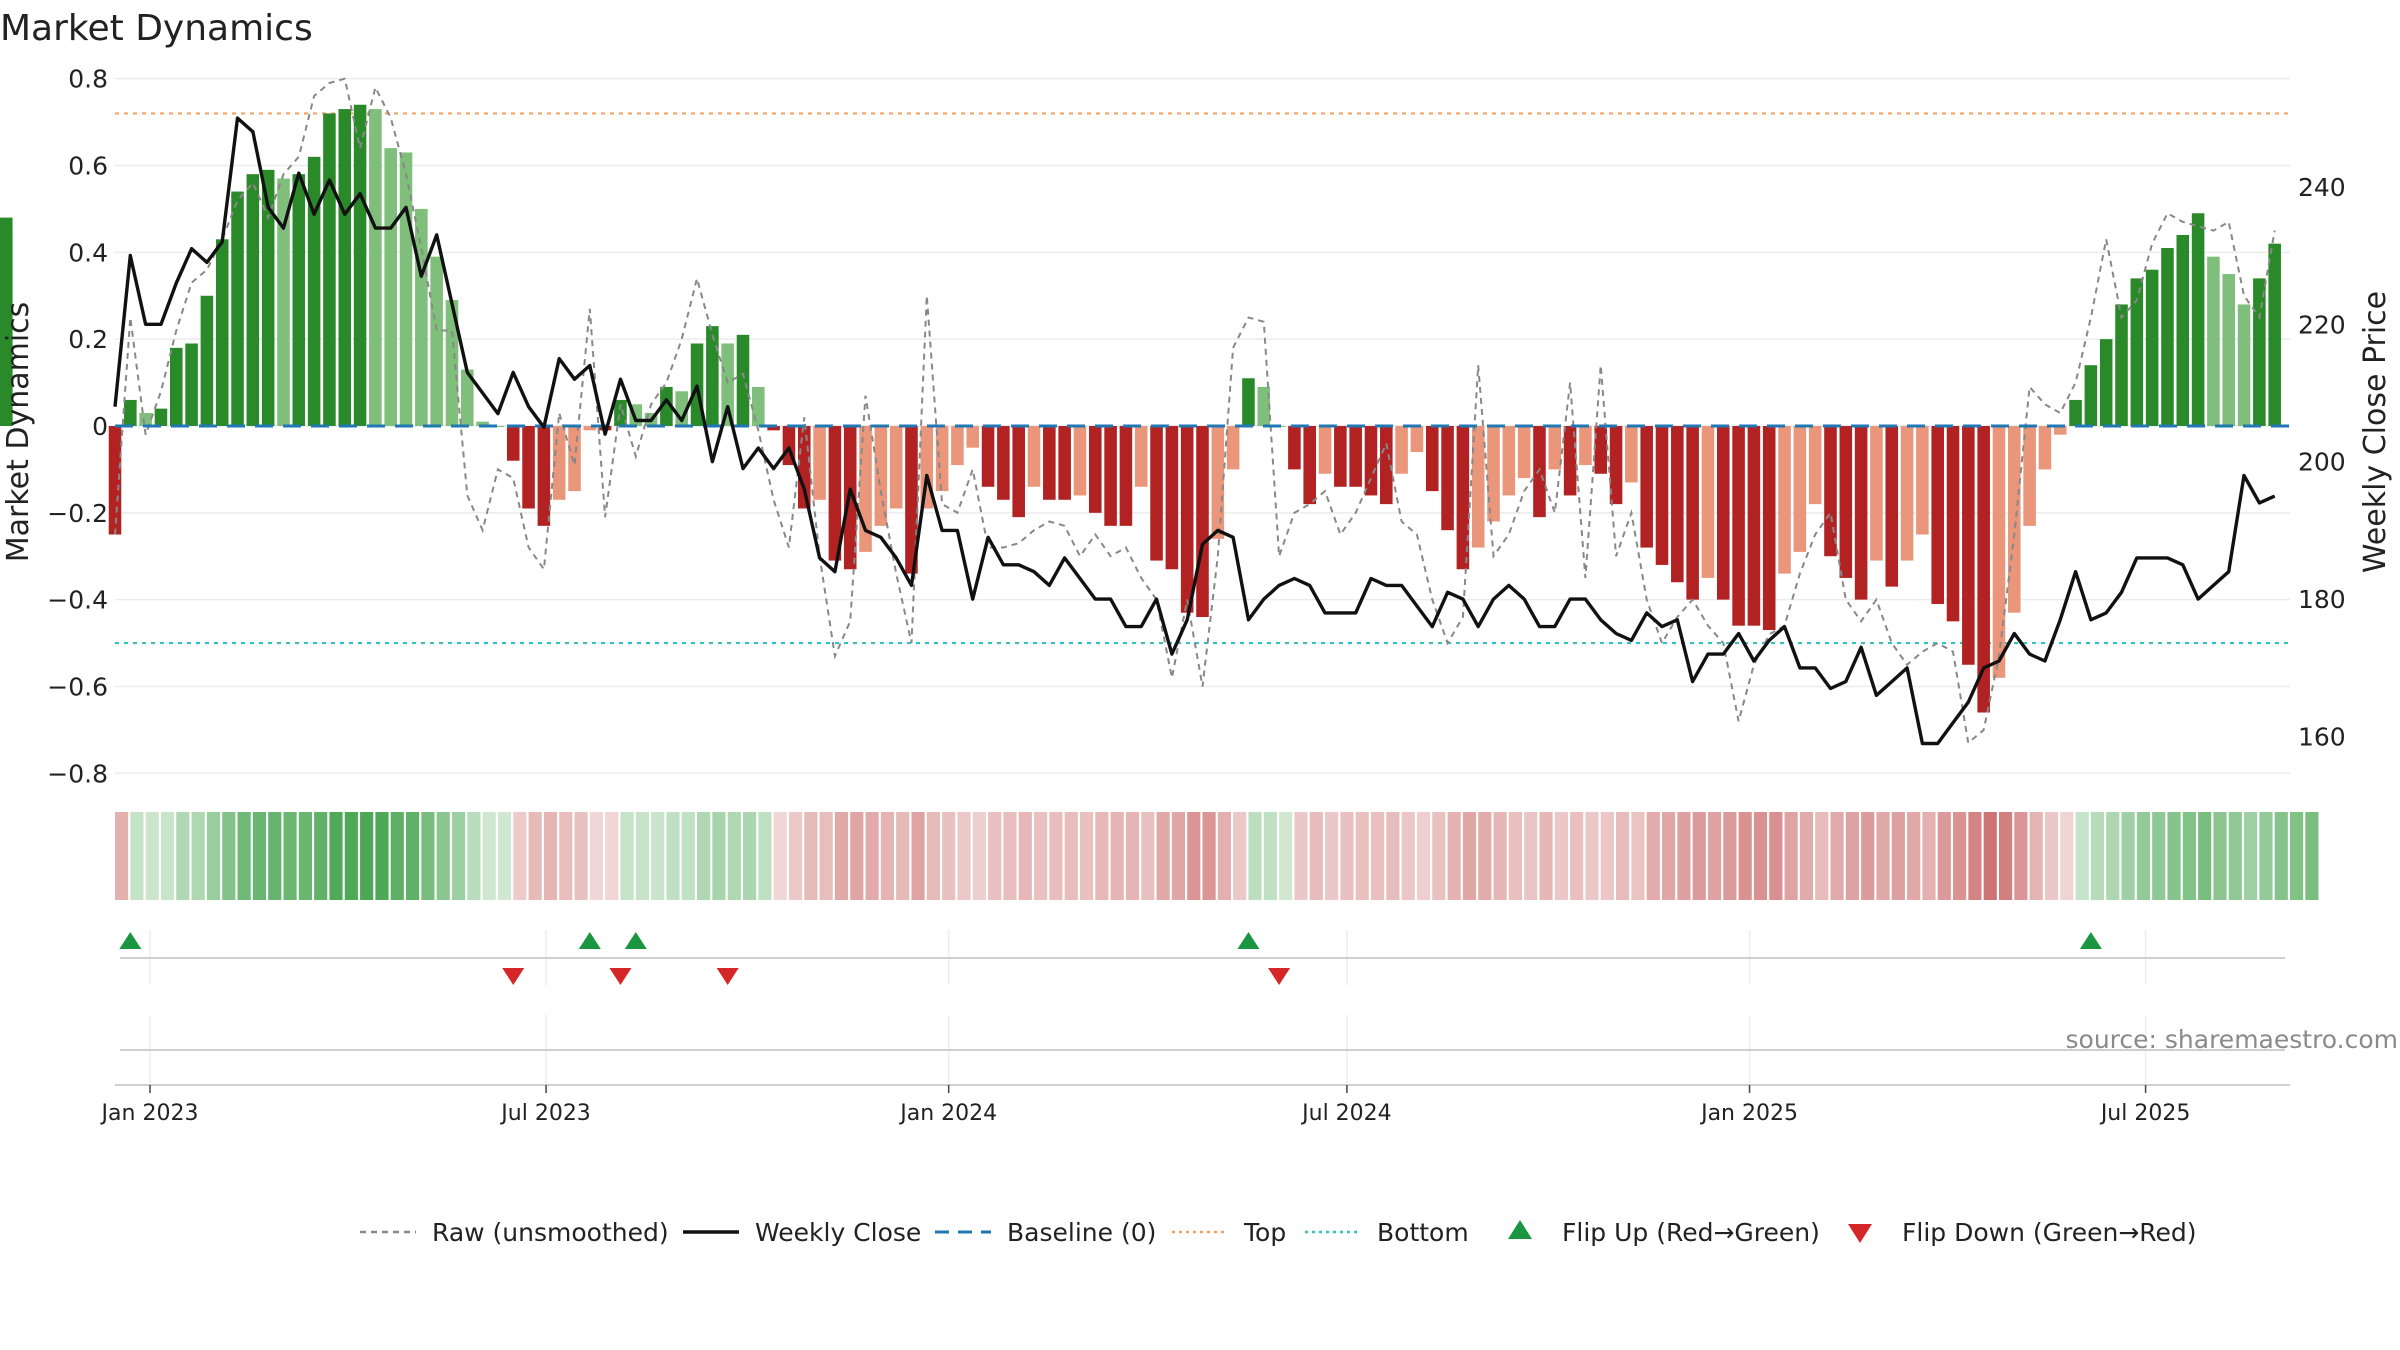 This screenshot has height=1350, width=2400. Describe the element at coordinates (2322, 599) in the screenshot. I see `right-tick-label: 180` at that location.